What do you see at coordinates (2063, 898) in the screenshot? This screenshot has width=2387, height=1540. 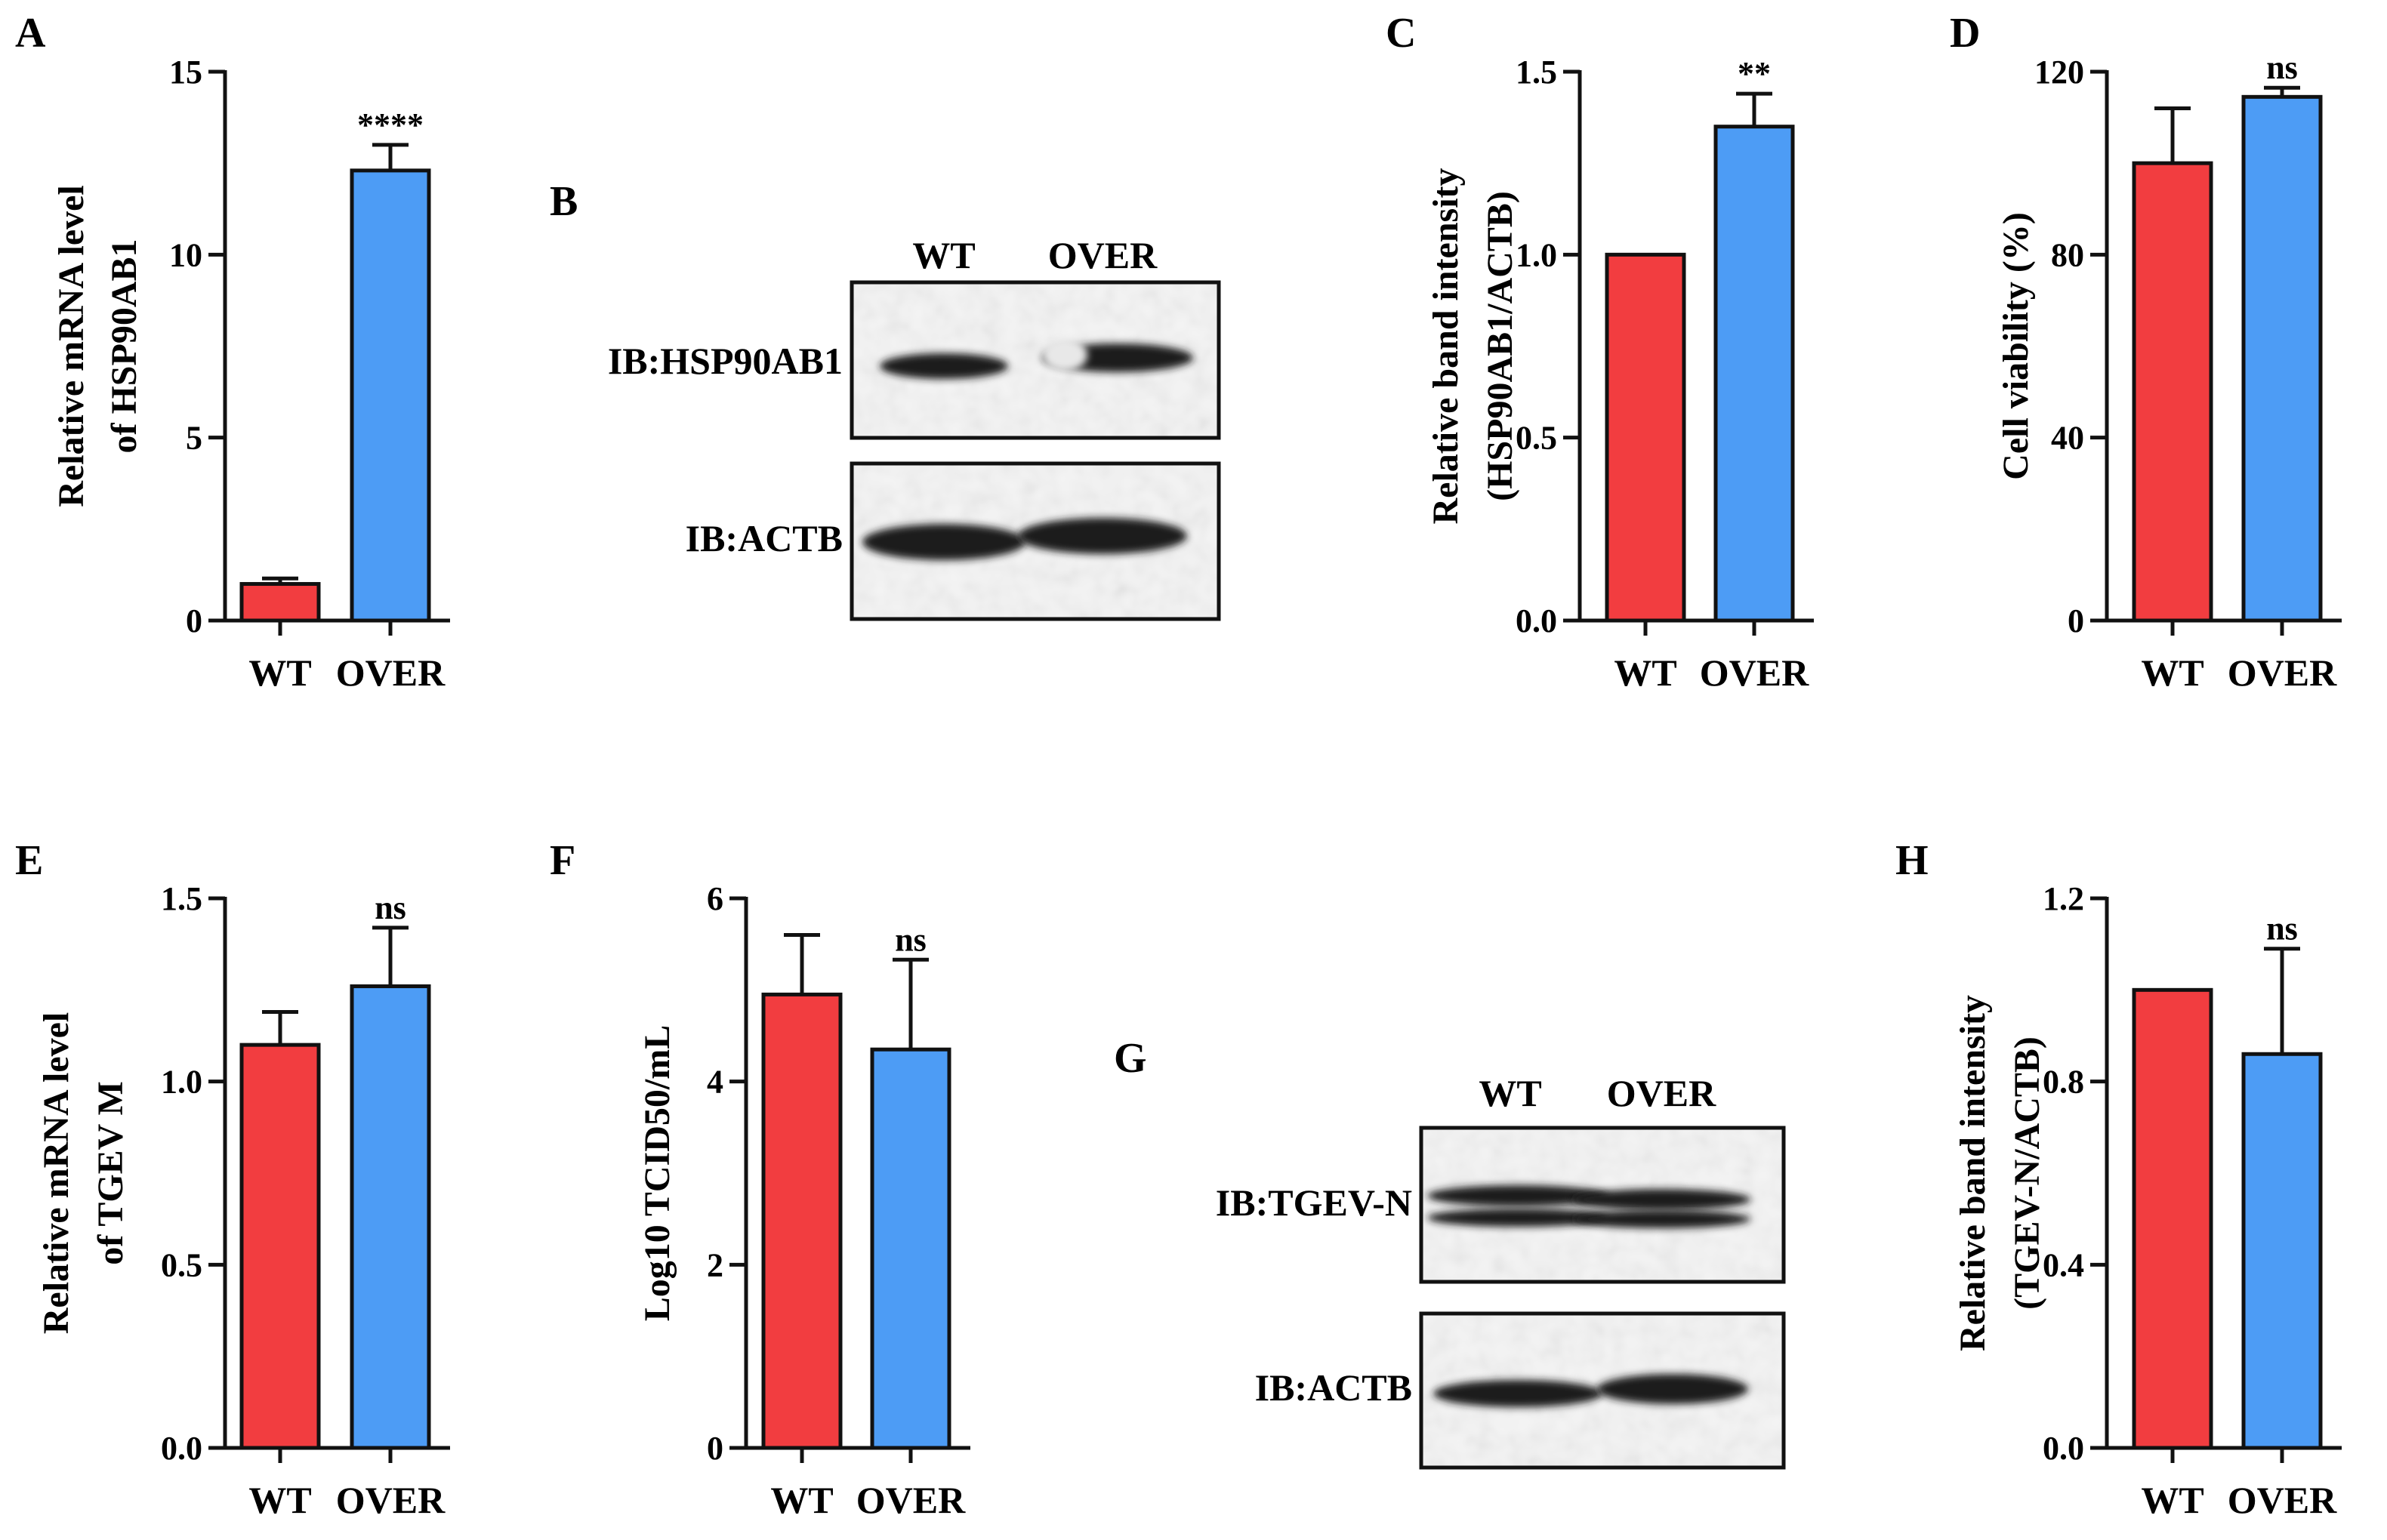 I see `y-tick-label: 1.2` at bounding box center [2063, 898].